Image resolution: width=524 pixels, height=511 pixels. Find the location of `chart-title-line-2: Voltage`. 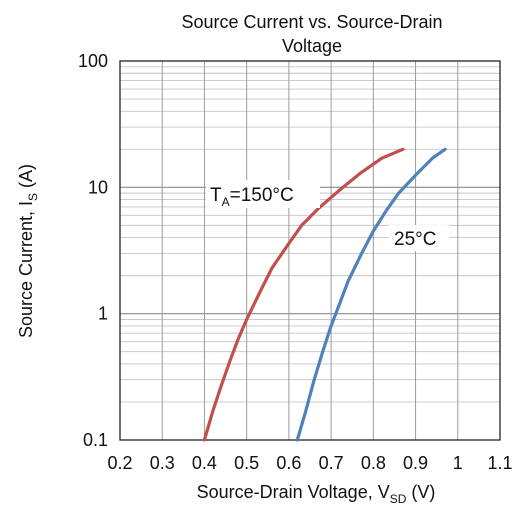

chart-title-line-2: Voltage is located at coordinates (312, 46).